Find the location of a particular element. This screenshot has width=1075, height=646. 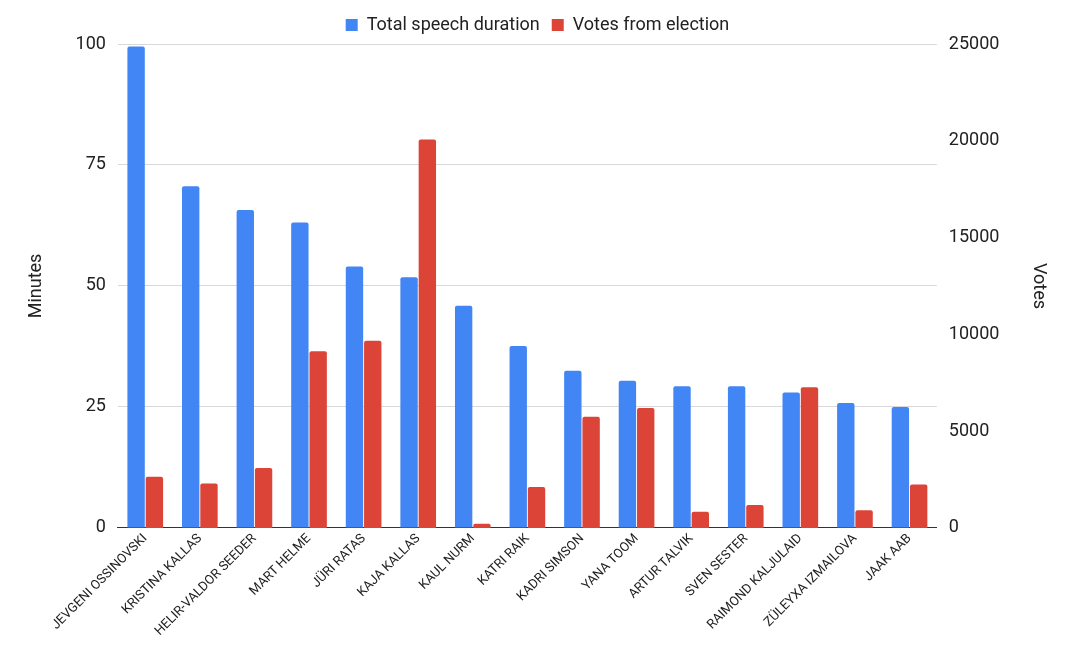

y-tick-label: 75 is located at coordinates (95, 163).